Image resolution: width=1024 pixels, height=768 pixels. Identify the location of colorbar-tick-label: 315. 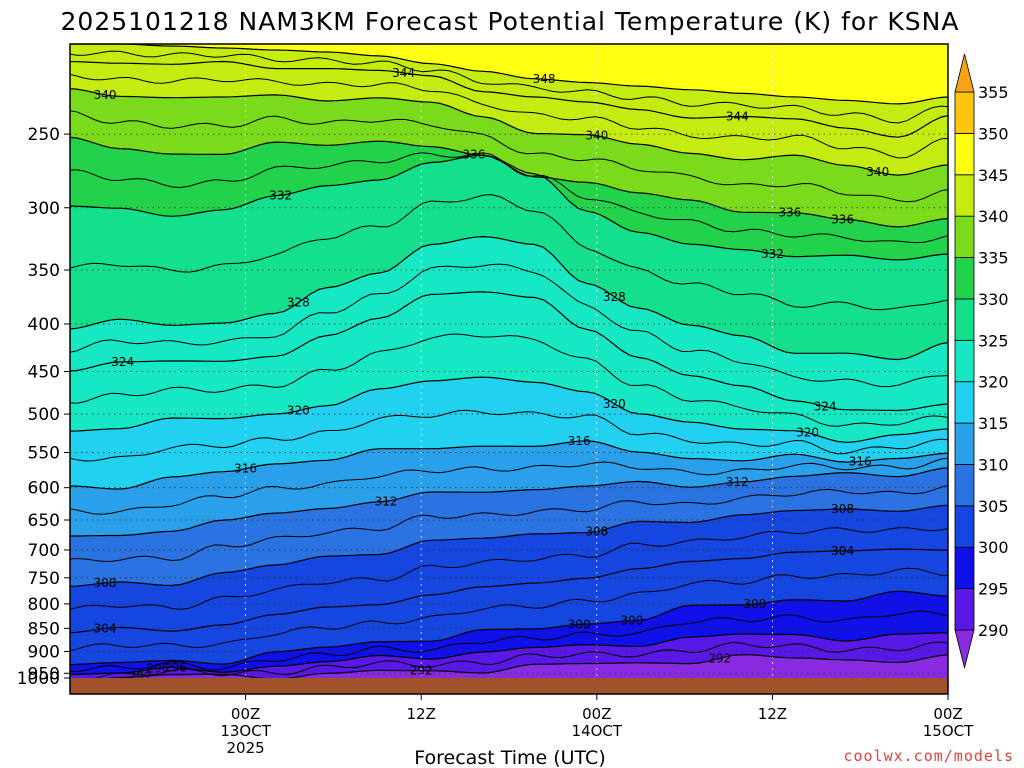
(993, 423).